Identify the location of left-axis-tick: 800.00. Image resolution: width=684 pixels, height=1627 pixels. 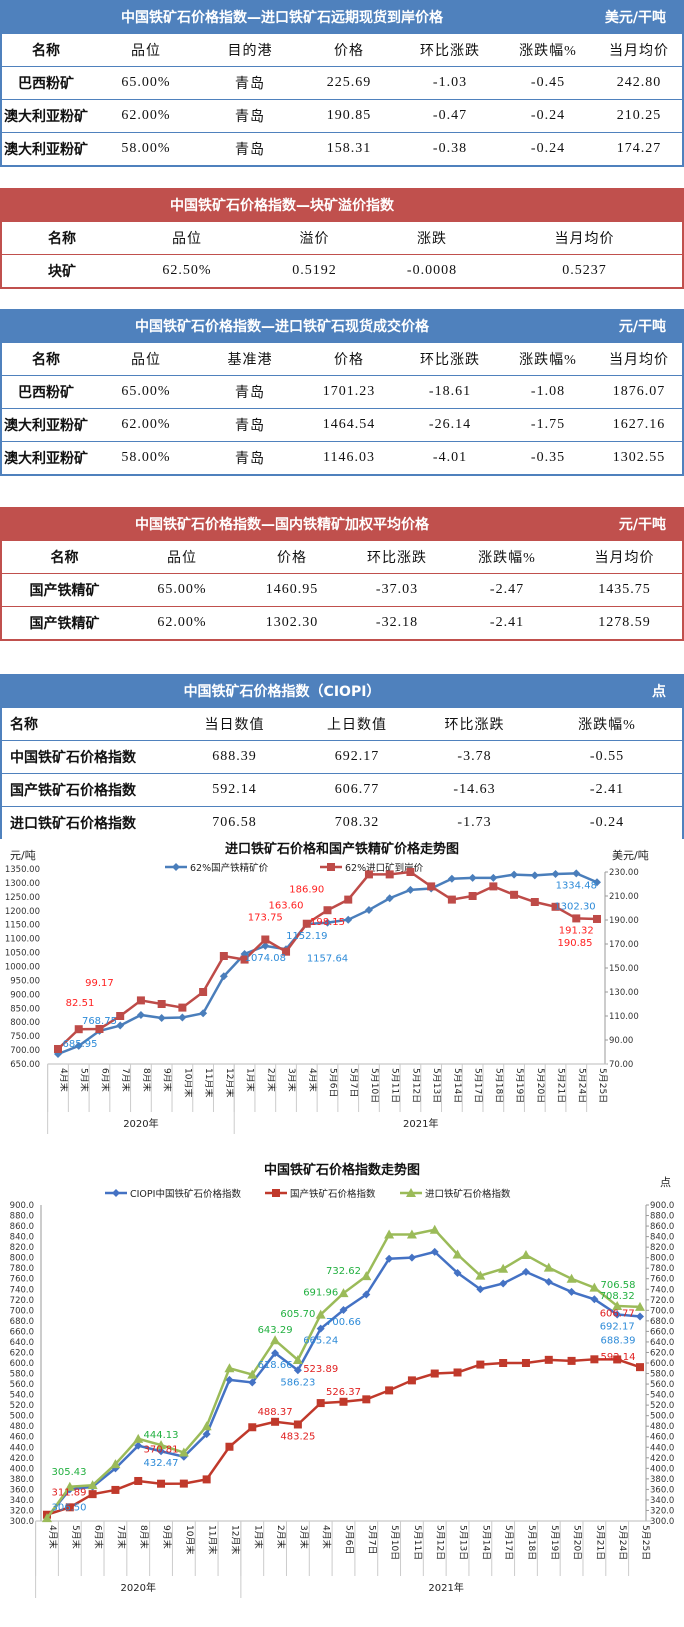
(25, 1023).